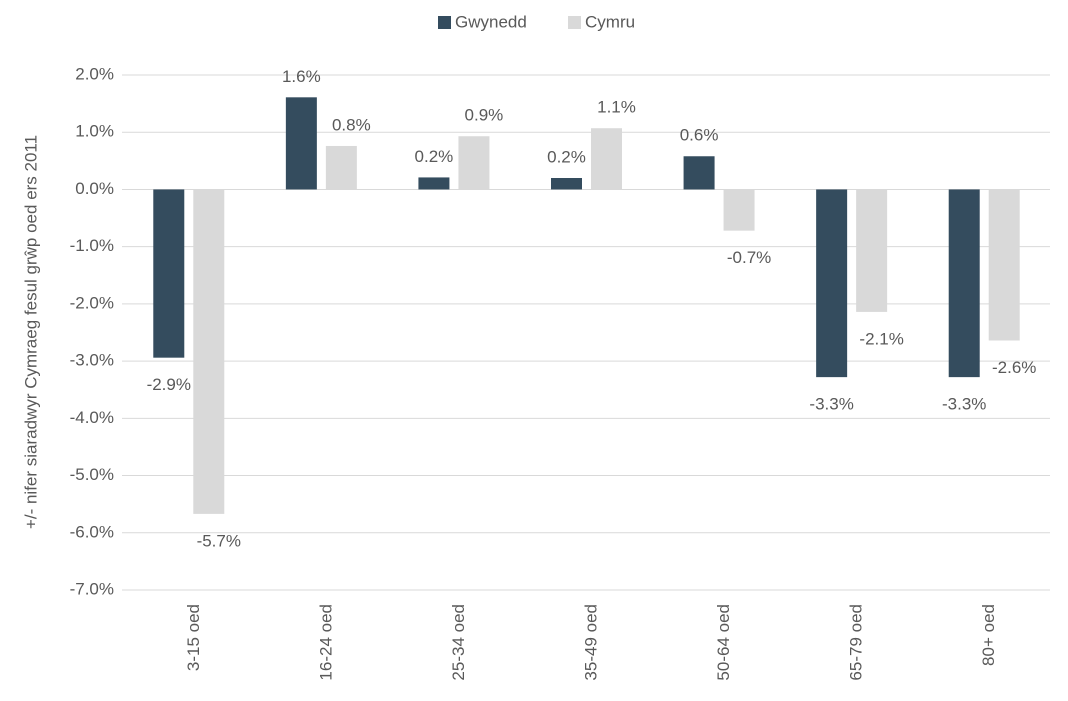 Image resolution: width=1068 pixels, height=701 pixels. Describe the element at coordinates (169, 384) in the screenshot. I see `data-label: -2.9%` at that location.